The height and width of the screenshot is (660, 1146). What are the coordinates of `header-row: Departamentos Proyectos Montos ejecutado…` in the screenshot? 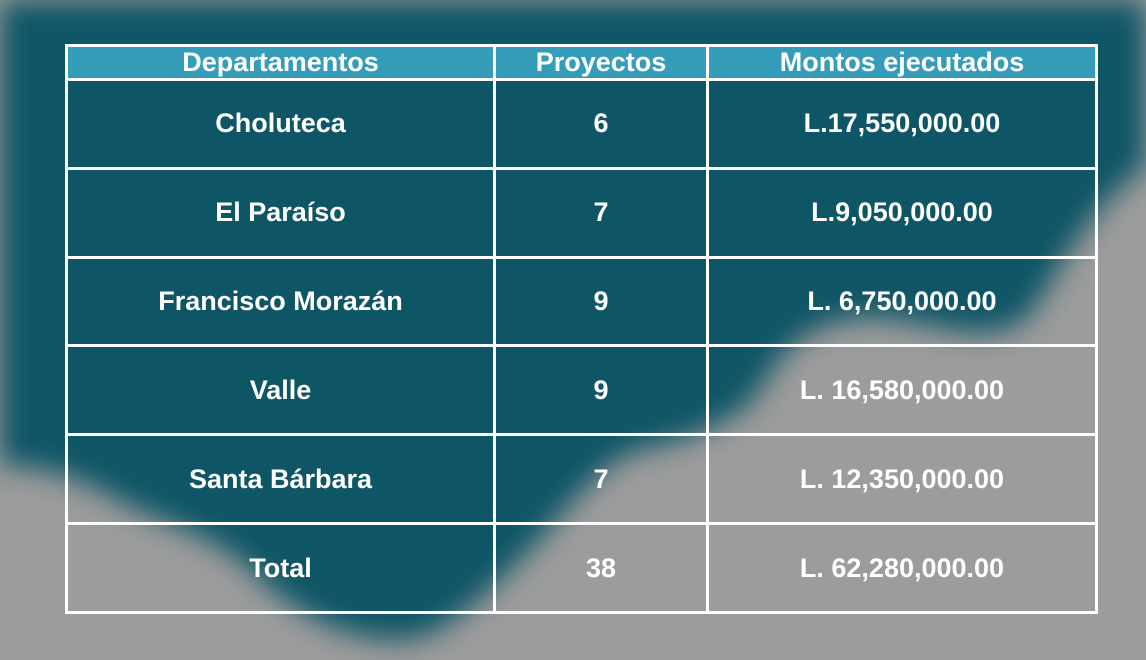 It's located at (581, 62).